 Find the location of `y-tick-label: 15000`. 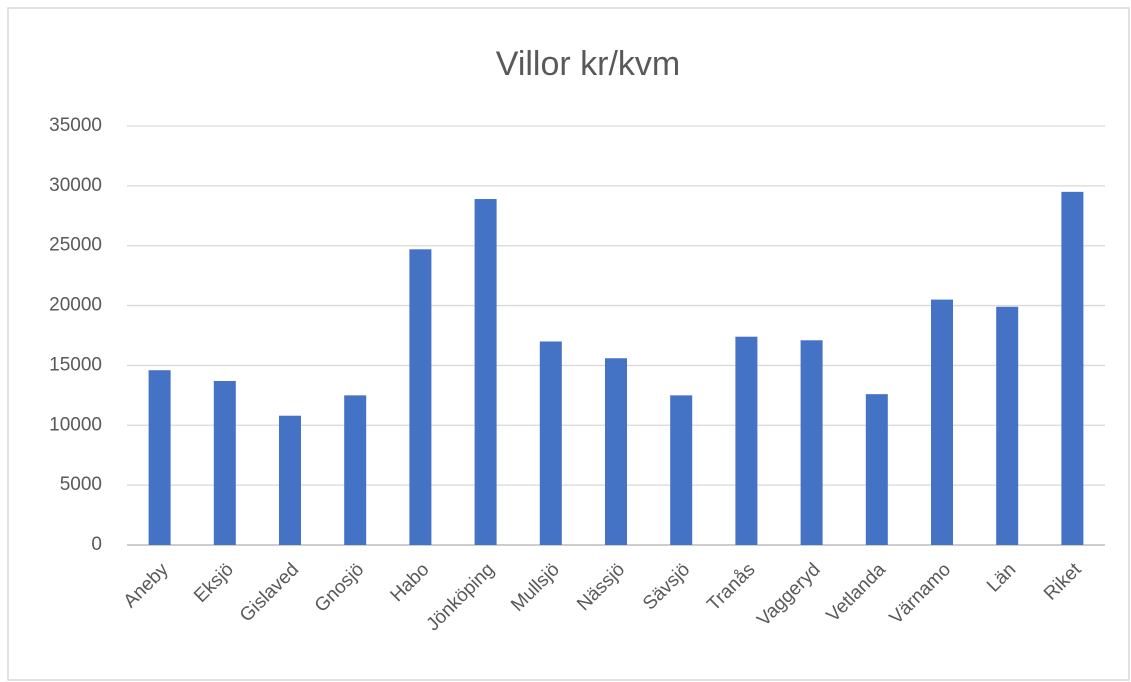

y-tick-label: 15000 is located at coordinates (75, 364).